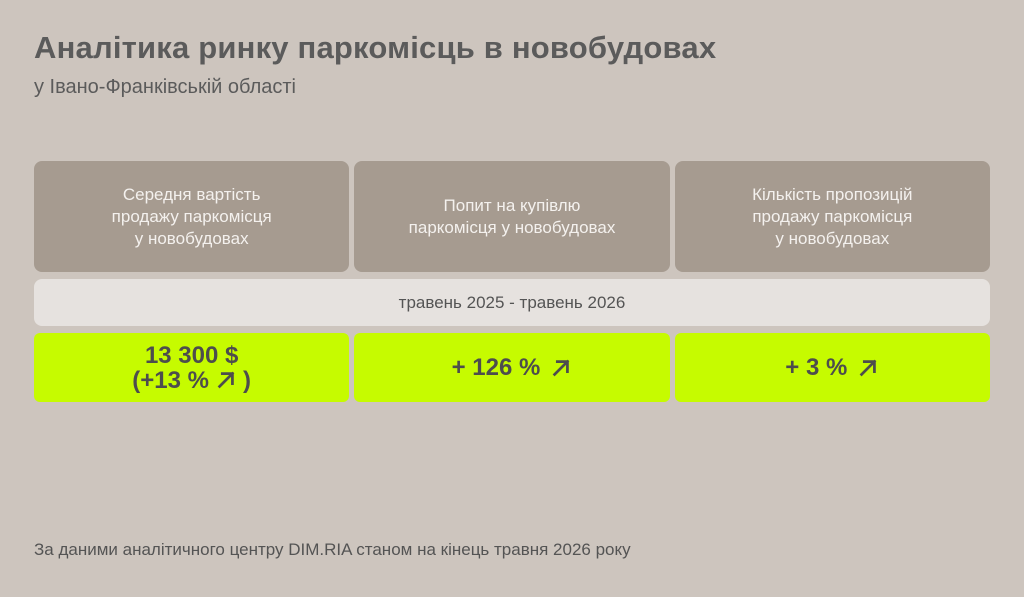  I want to click on value-demand: + 126 %, so click(512, 367).